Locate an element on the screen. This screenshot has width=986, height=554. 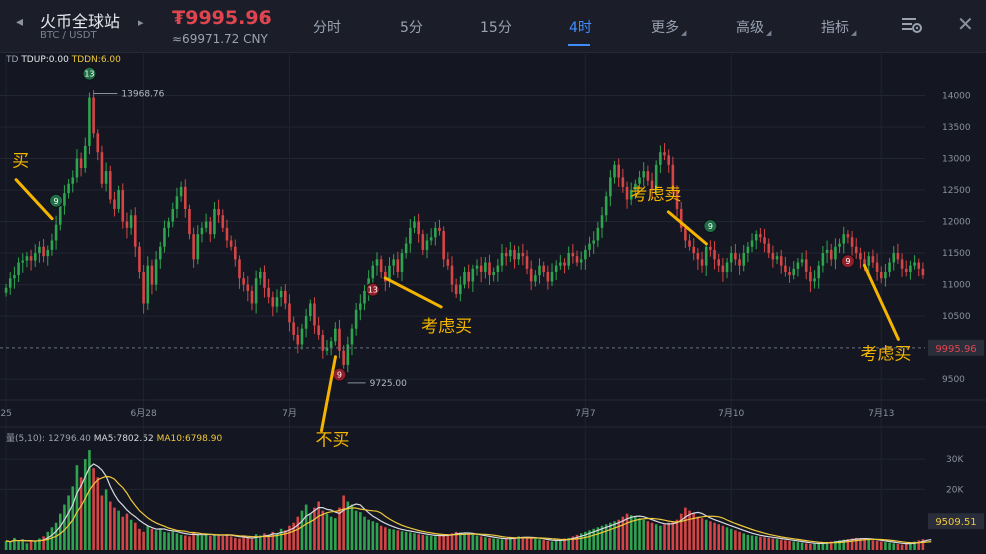
chevron-right-icon: ▸ is located at coordinates (141, 22).